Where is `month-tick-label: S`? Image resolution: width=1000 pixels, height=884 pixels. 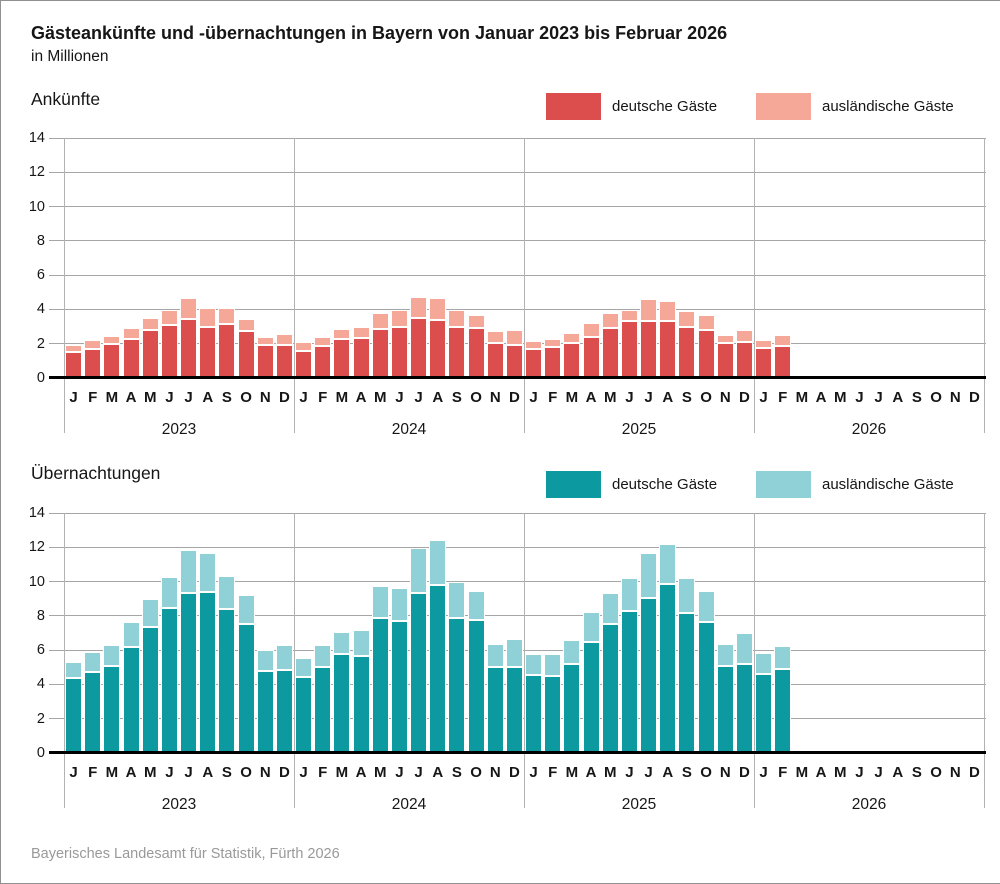
month-tick-label: S is located at coordinates (686, 397).